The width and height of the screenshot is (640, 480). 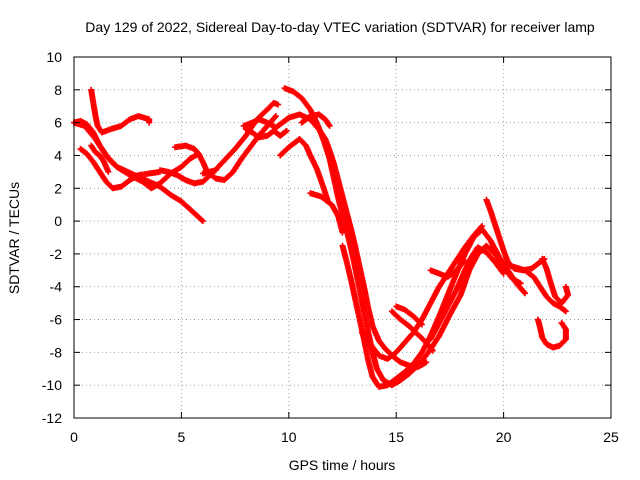 I want to click on y-tick-label: 2, so click(x=58, y=188).